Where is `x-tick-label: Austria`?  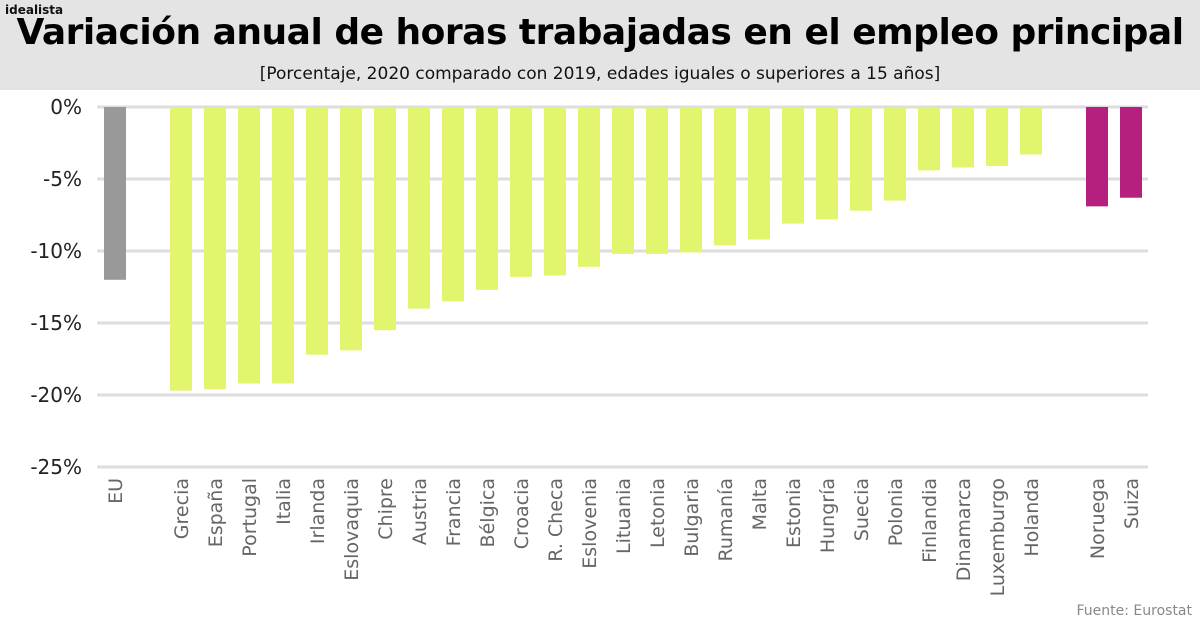 x-tick-label: Austria is located at coordinates (420, 511).